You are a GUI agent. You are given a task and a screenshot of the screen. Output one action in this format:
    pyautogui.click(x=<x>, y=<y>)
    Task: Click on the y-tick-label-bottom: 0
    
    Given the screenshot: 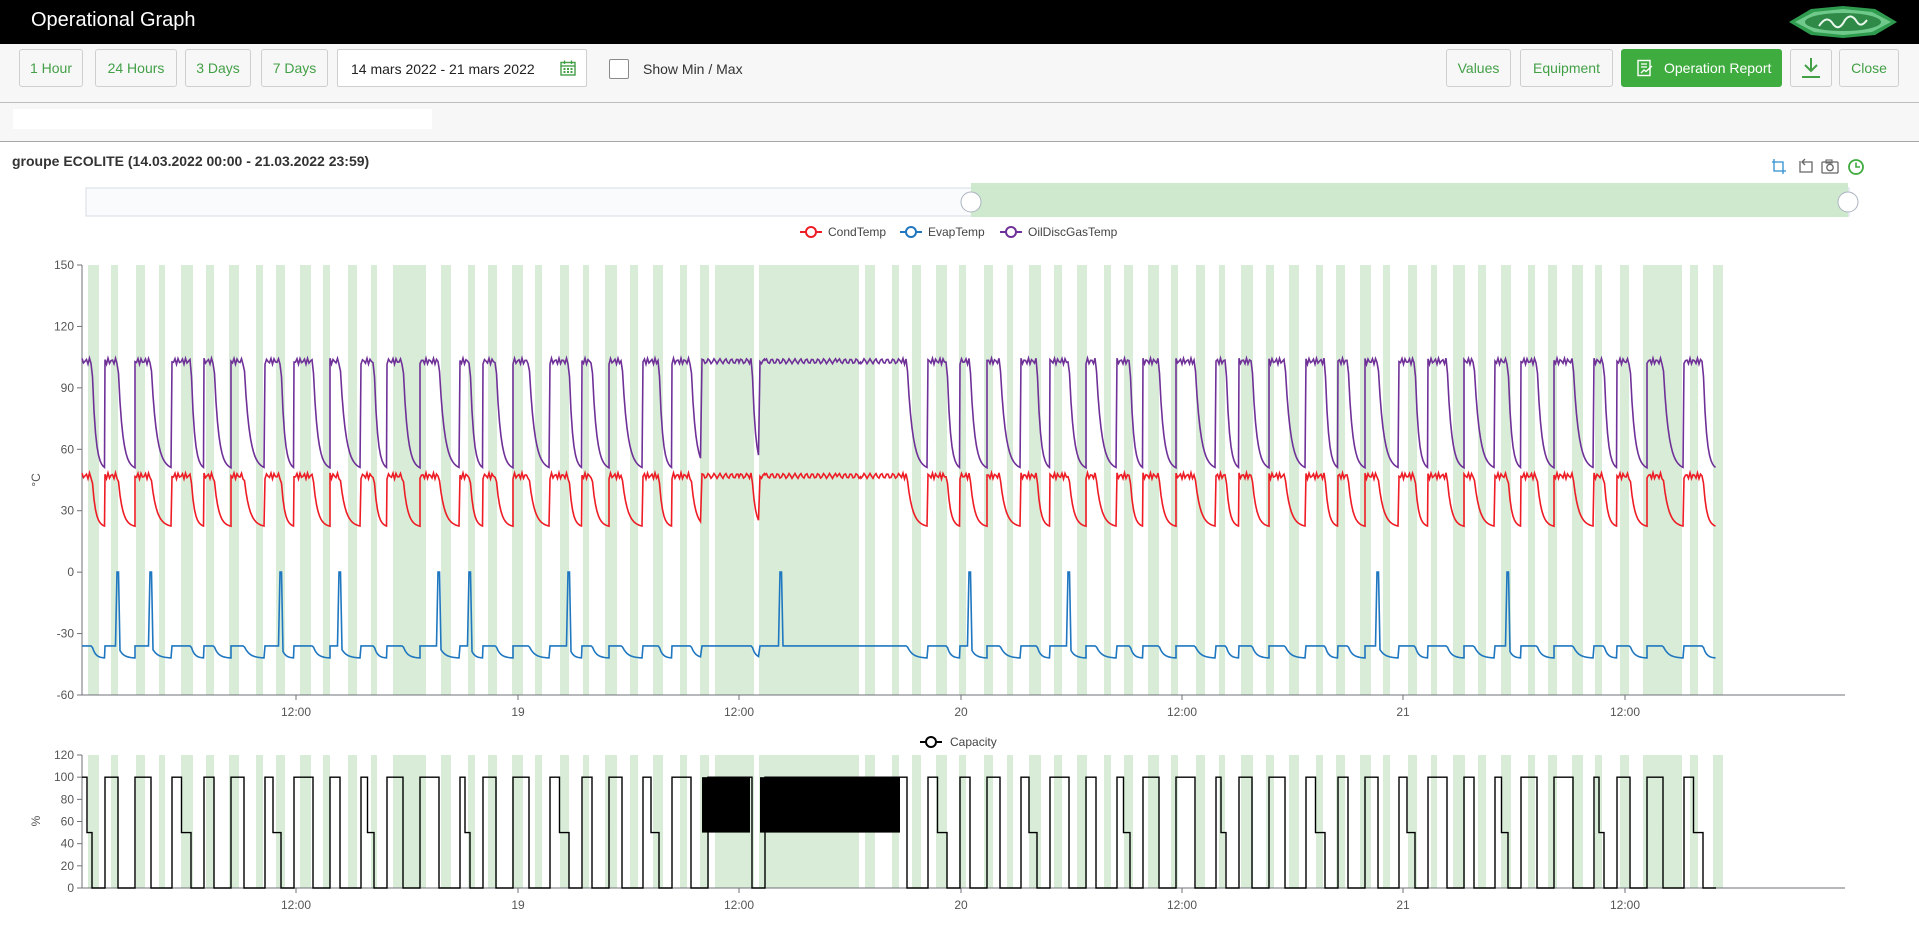 What is the action you would take?
    pyautogui.click(x=70, y=888)
    